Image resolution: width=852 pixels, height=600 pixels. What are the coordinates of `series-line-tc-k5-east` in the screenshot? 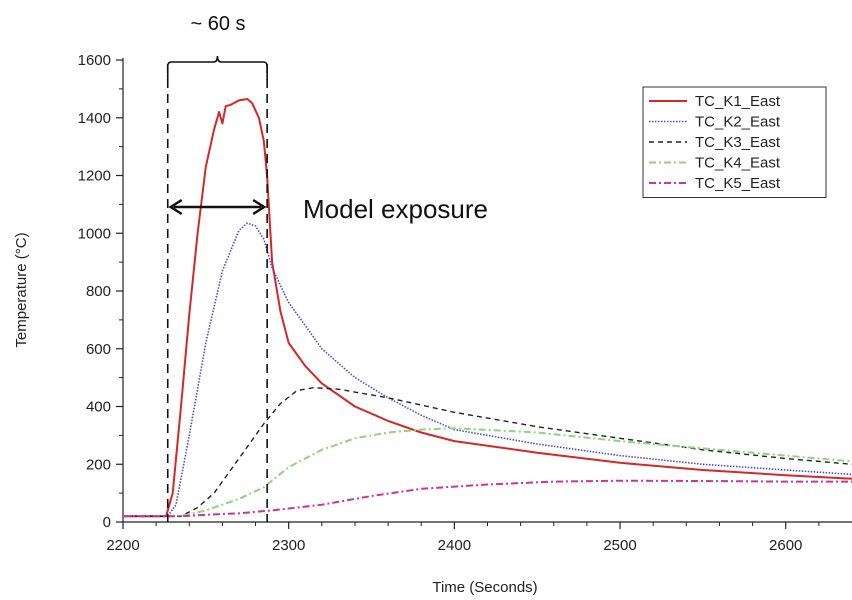 It's located at (487, 498).